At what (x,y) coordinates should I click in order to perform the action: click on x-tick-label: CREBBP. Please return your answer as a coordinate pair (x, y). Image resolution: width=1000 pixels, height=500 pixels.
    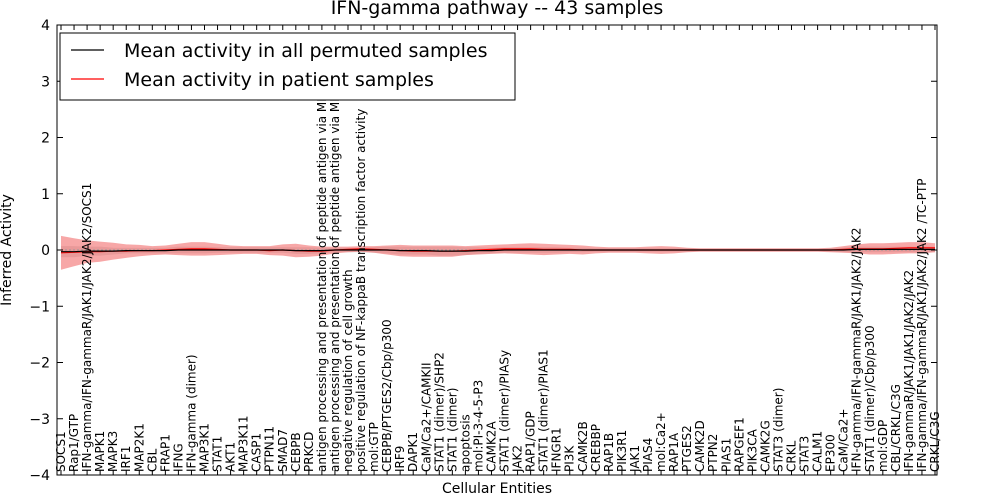
    Looking at the image, I should click on (596, 448).